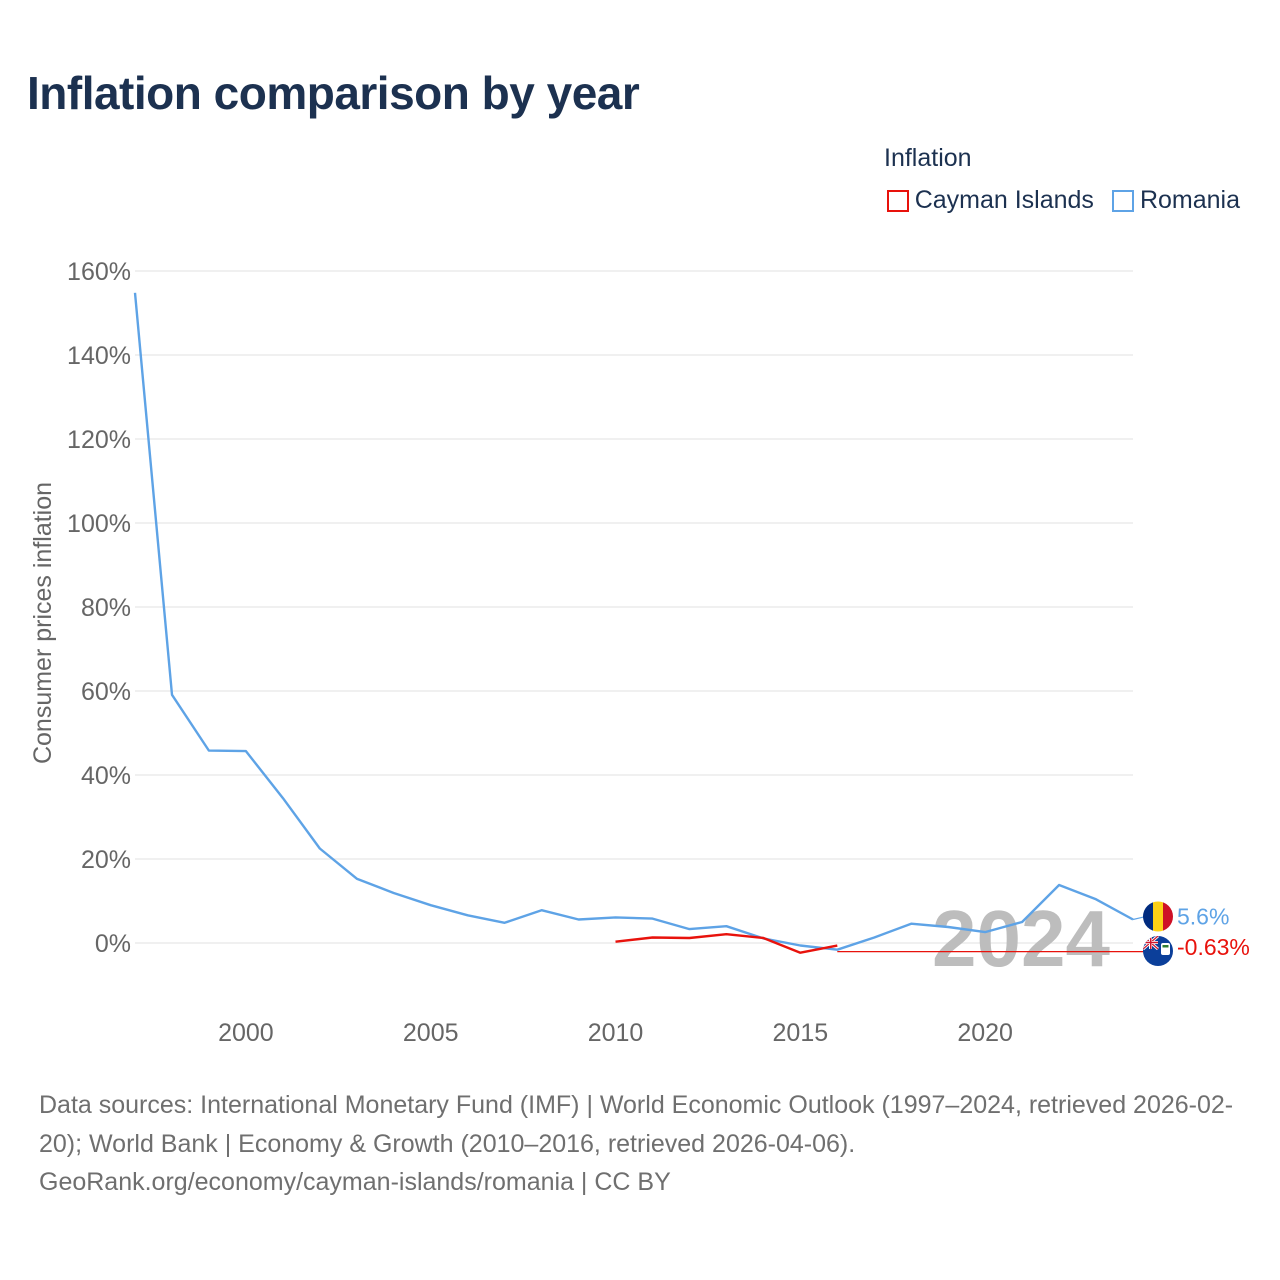  Describe the element at coordinates (106, 608) in the screenshot. I see `y-tick-label: 80%` at that location.